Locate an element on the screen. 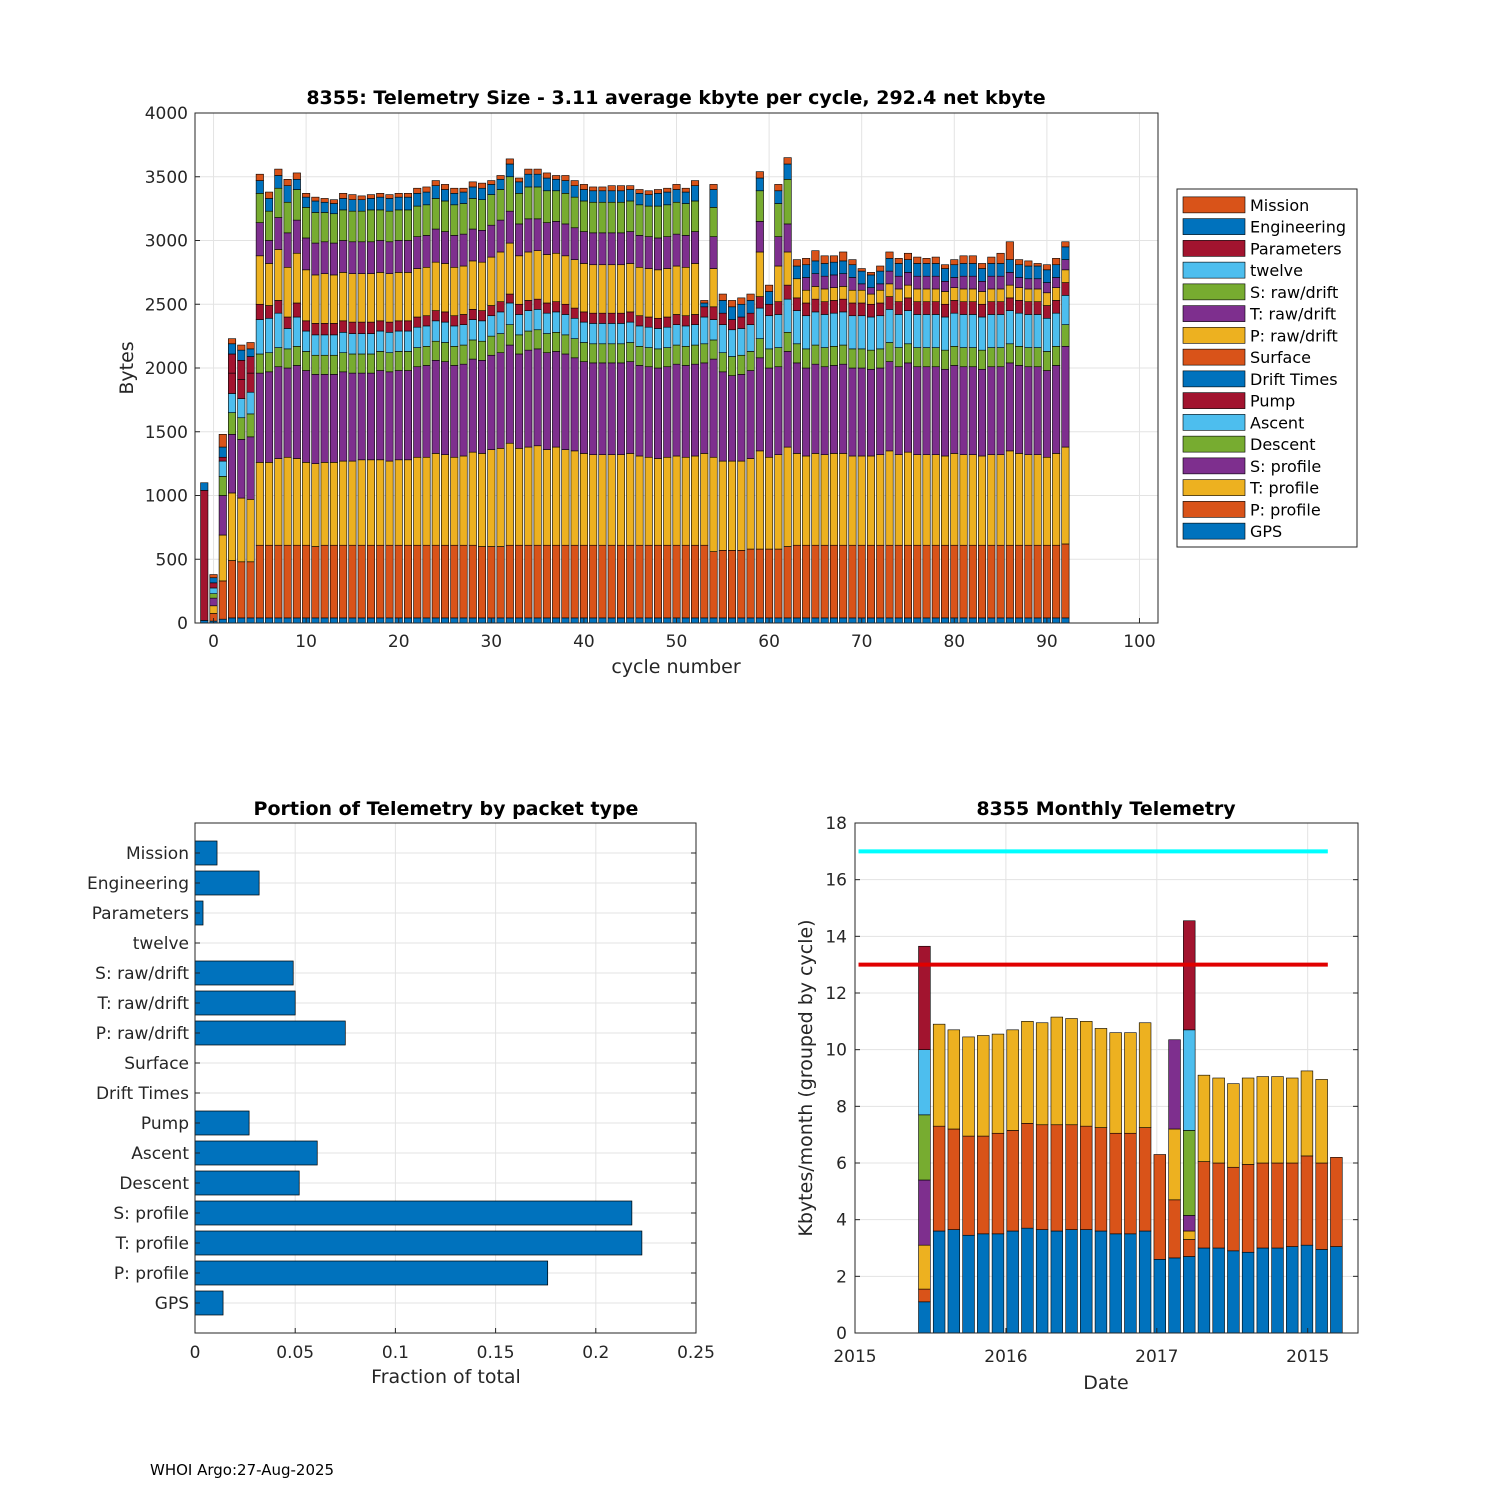 Image resolution: width=1500 pixels, height=1500 pixels. x-tick-label: 0.25 is located at coordinates (696, 1353).